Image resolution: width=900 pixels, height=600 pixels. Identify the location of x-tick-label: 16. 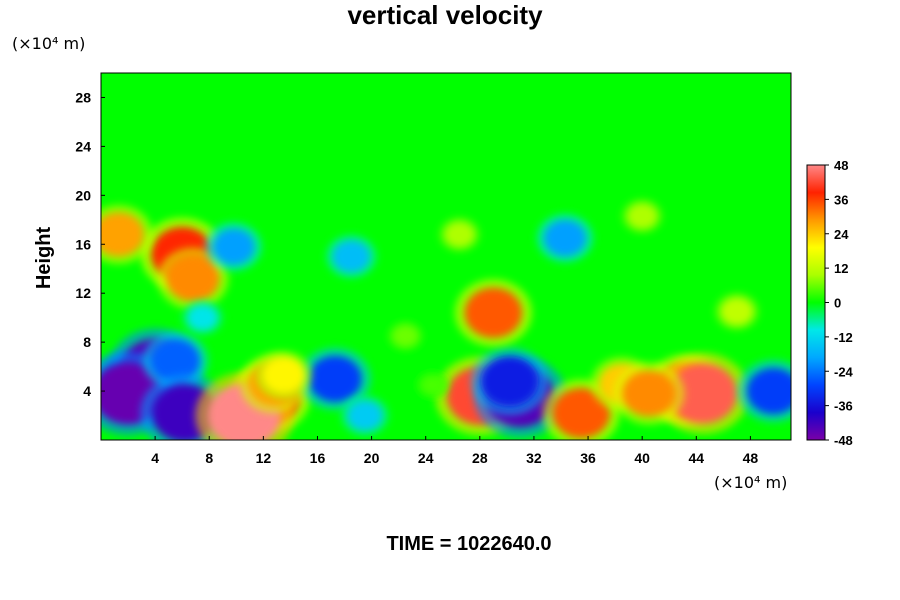
(318, 458).